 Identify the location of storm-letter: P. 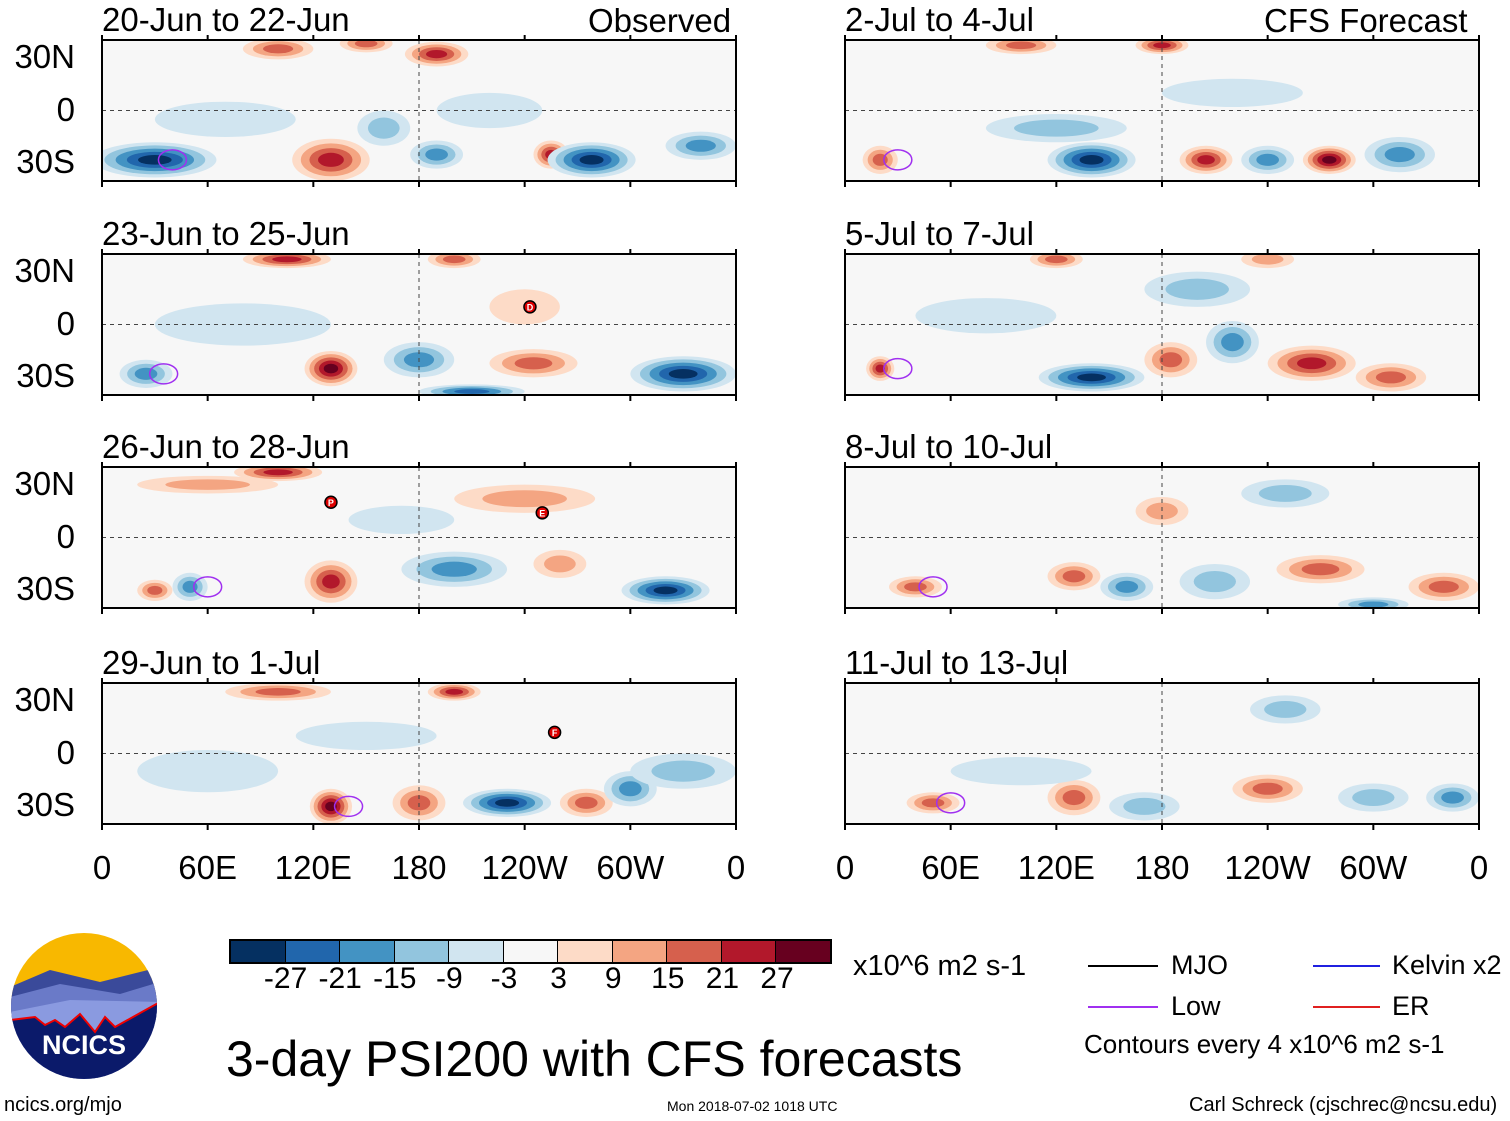
(331, 503).